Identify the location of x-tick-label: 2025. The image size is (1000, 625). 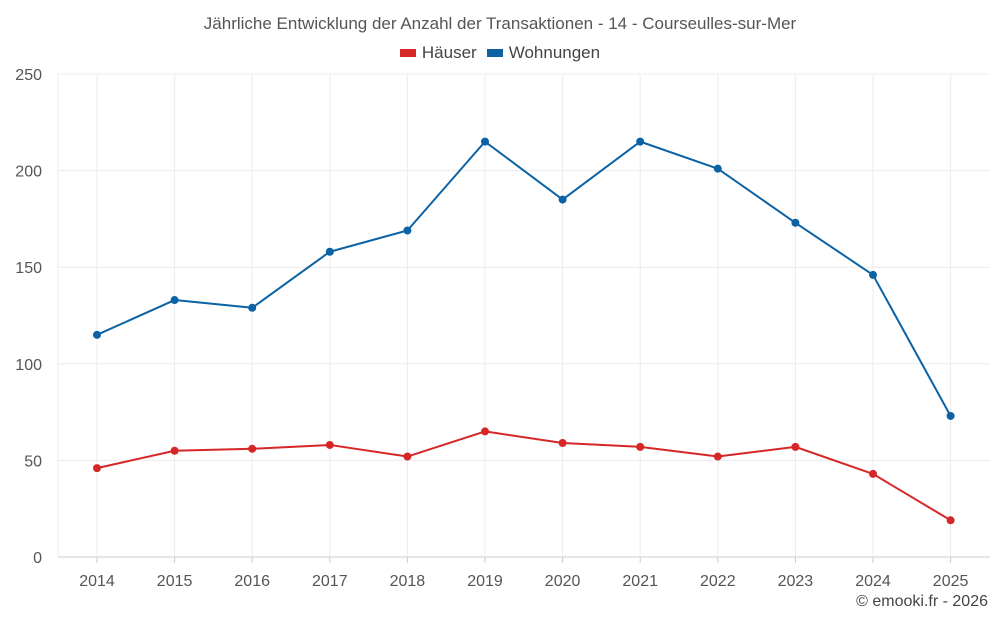
(951, 581).